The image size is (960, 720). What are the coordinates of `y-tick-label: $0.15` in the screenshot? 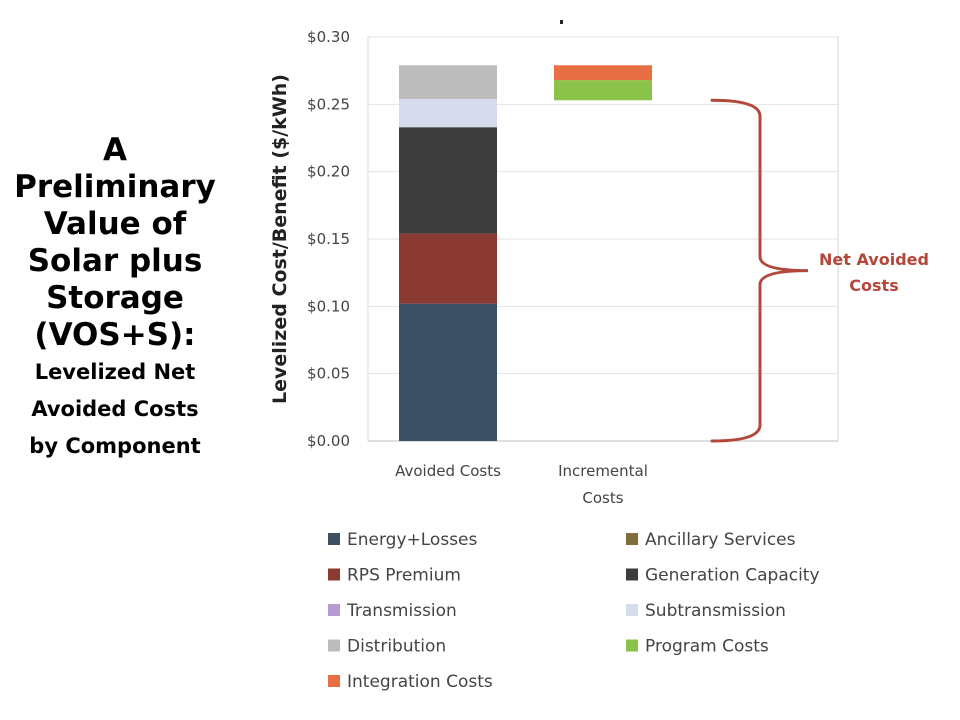 It's located at (328, 239).